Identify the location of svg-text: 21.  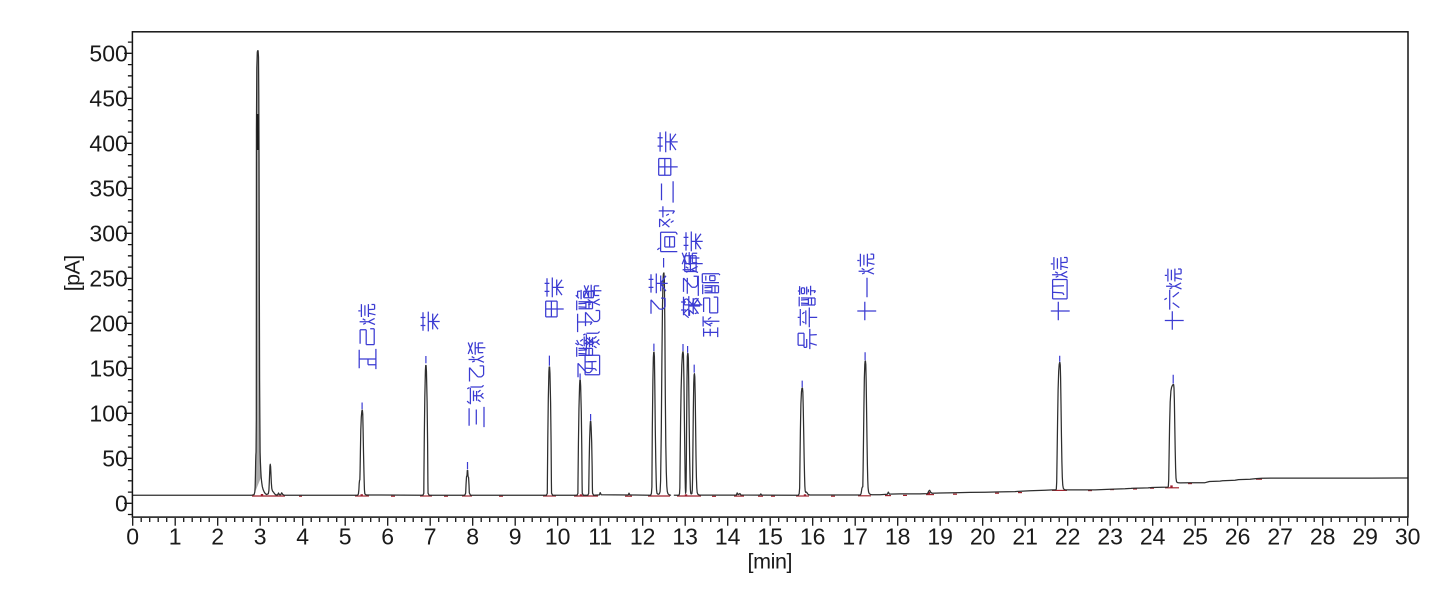
(1025, 536).